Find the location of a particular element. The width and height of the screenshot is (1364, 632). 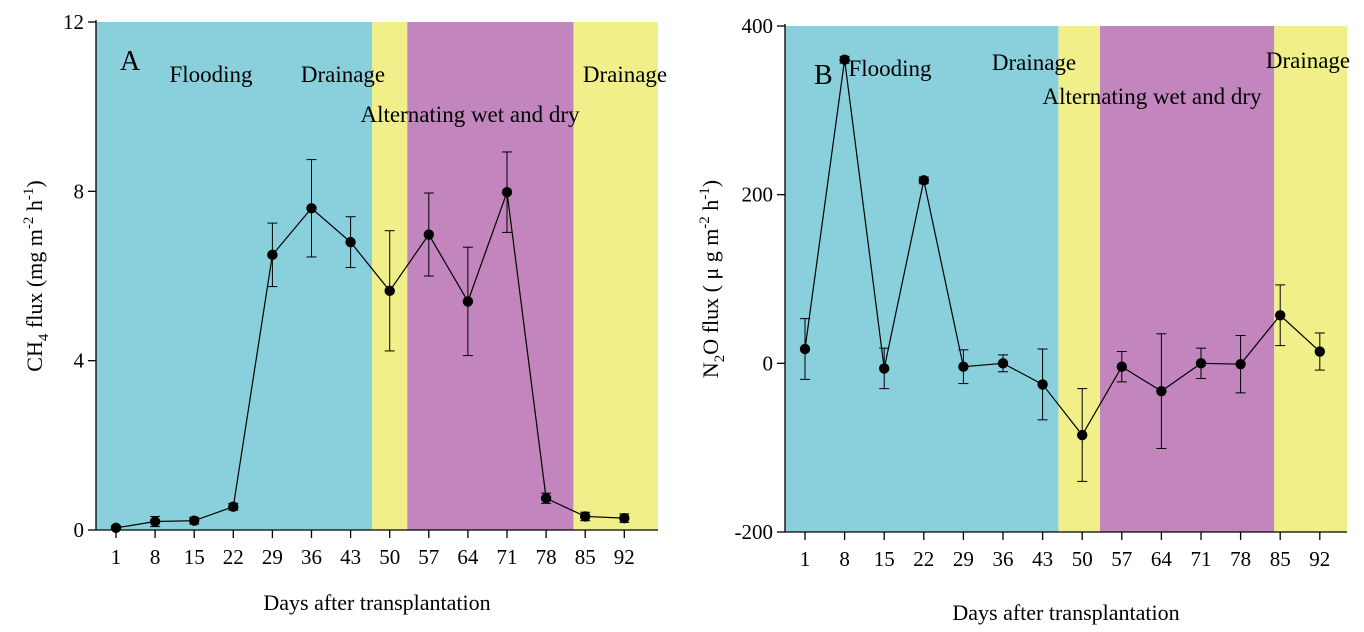

panel-letter: B is located at coordinates (823, 75).